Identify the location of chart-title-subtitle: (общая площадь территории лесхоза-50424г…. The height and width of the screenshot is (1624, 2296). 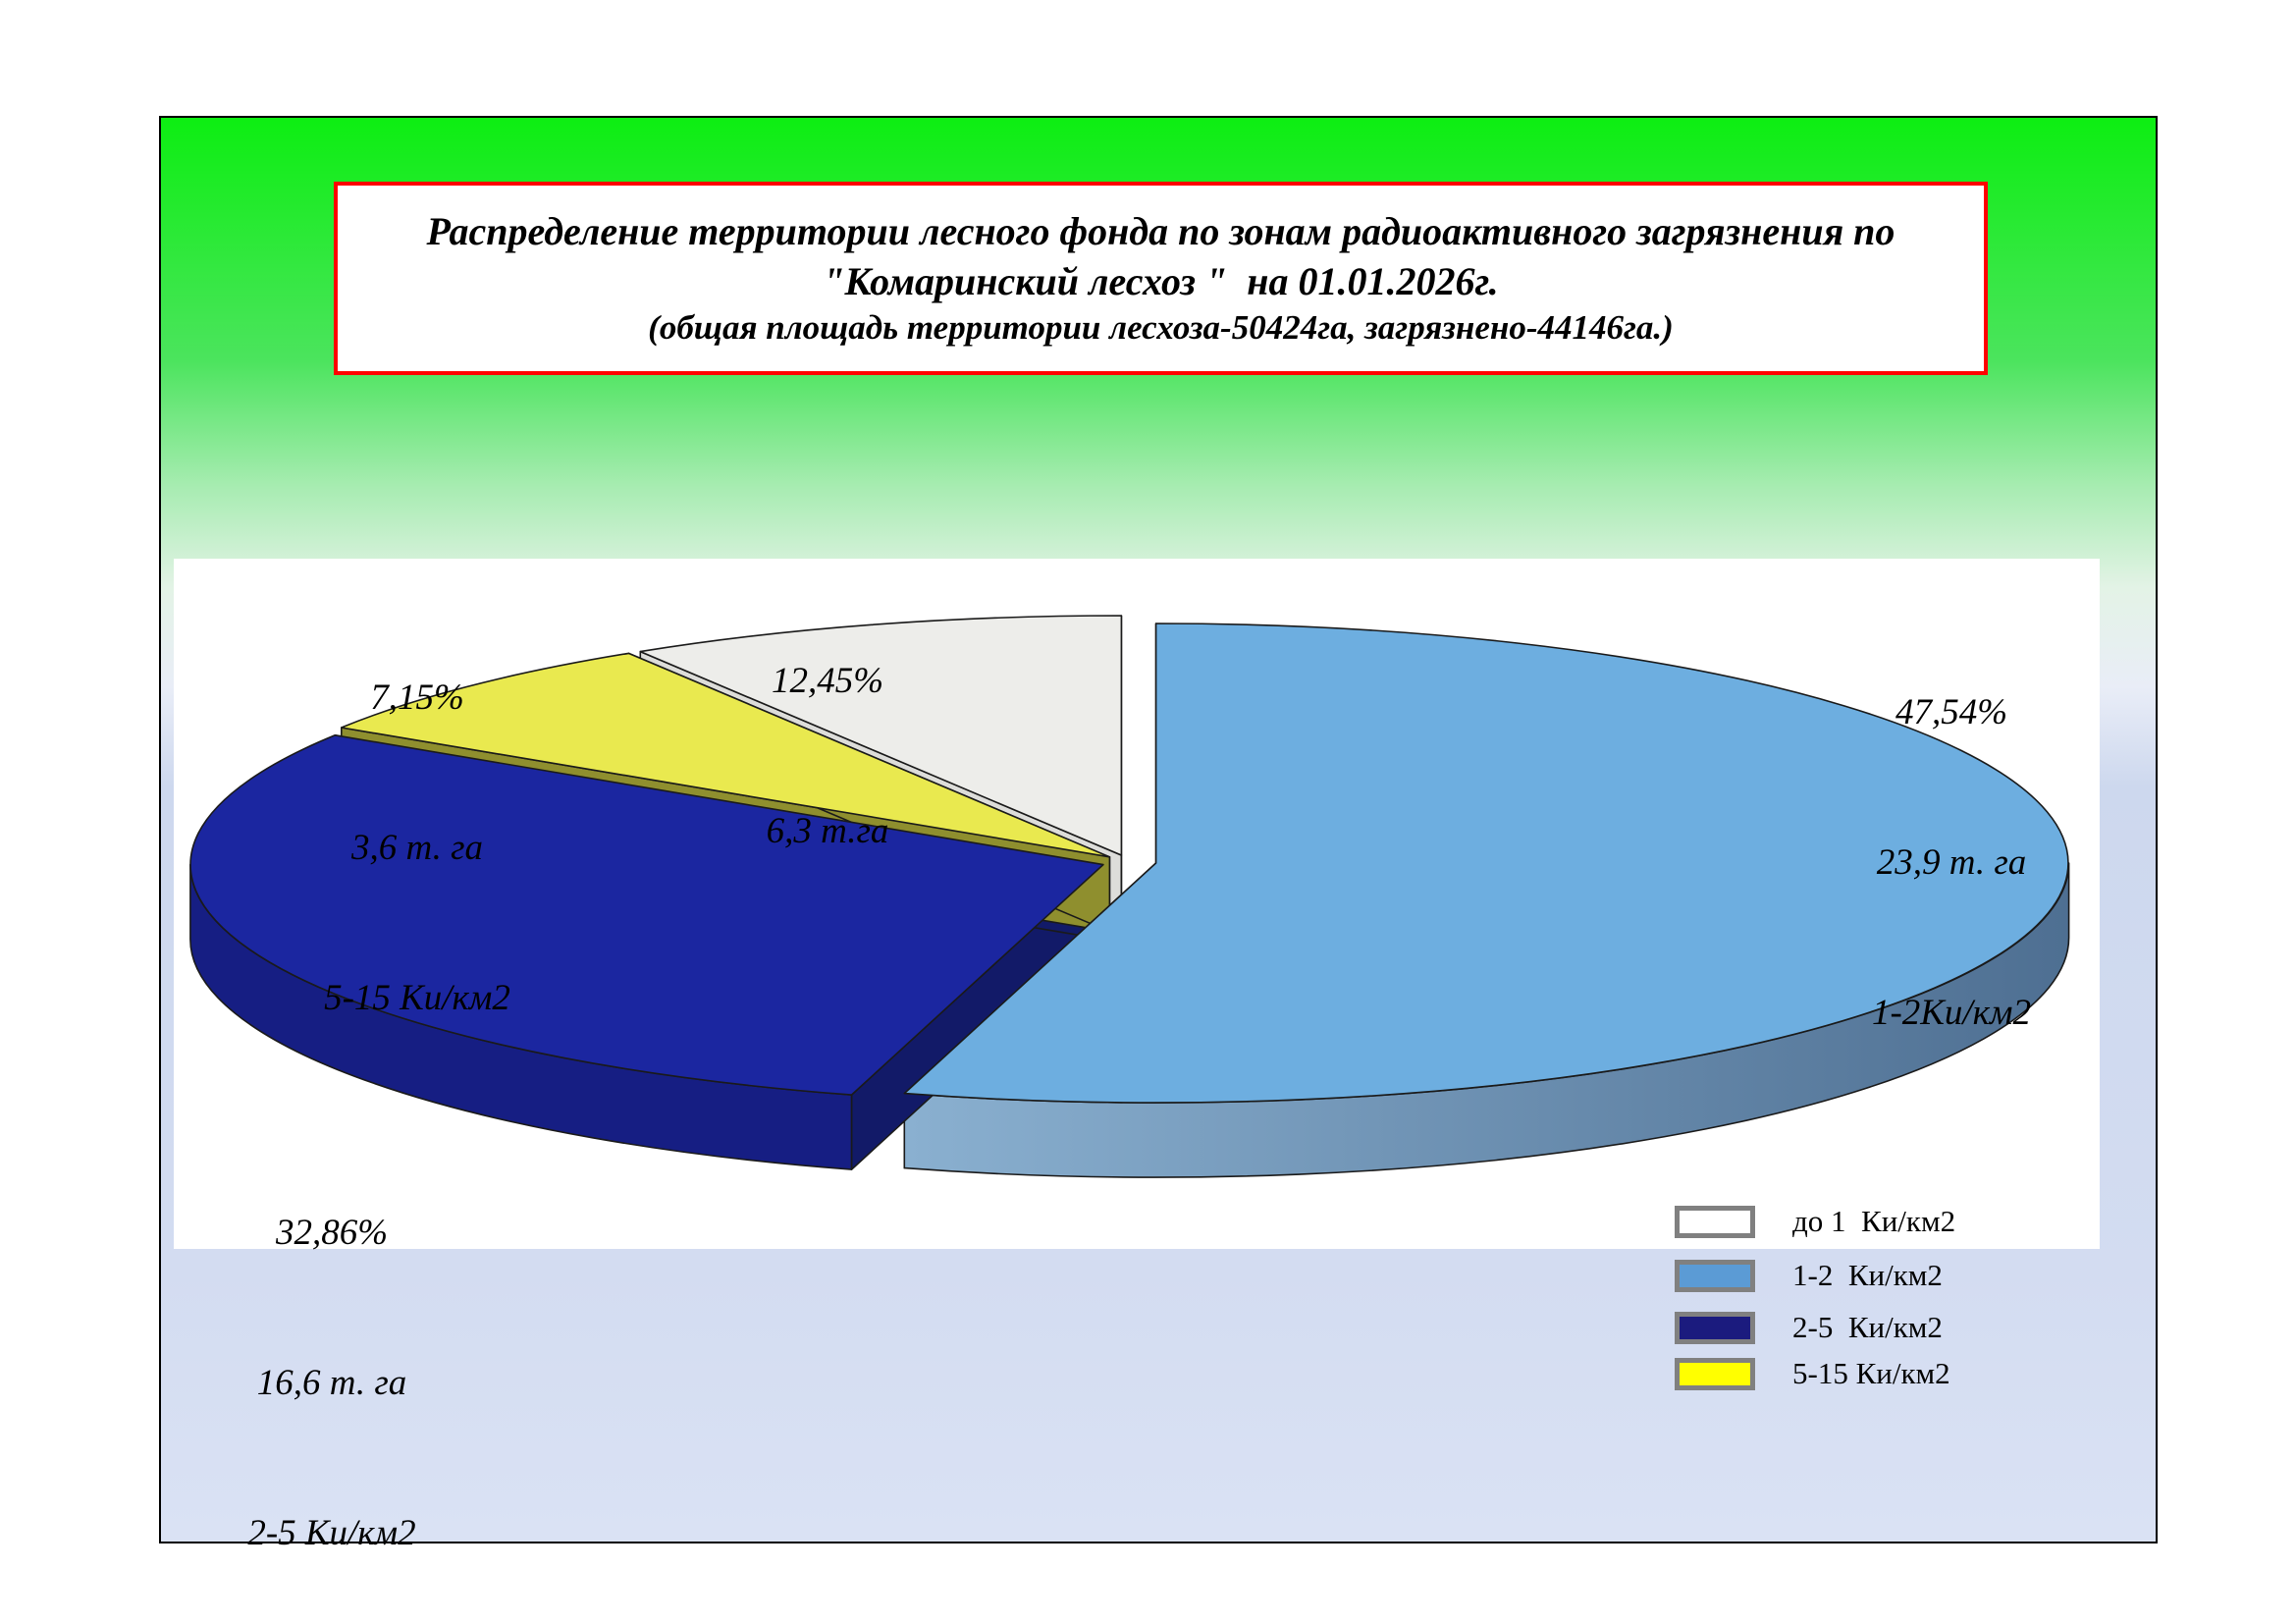
(1161, 328).